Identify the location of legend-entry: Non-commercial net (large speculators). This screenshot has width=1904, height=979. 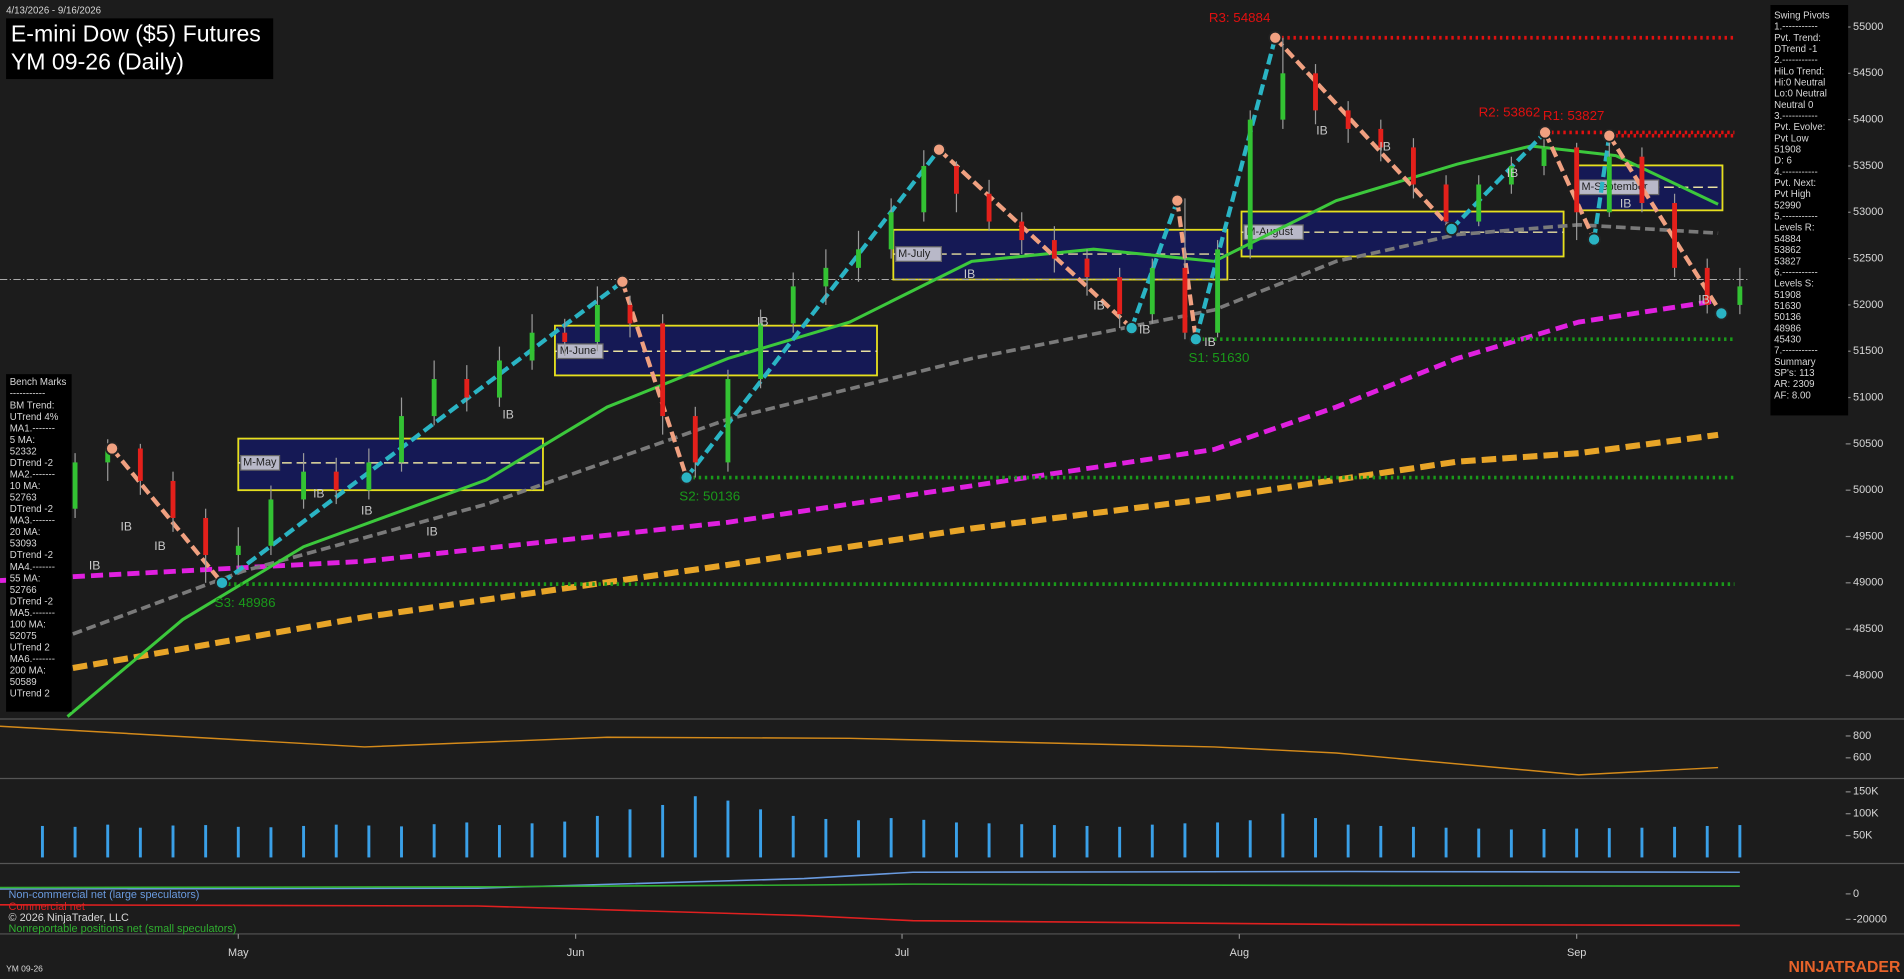
(104, 895).